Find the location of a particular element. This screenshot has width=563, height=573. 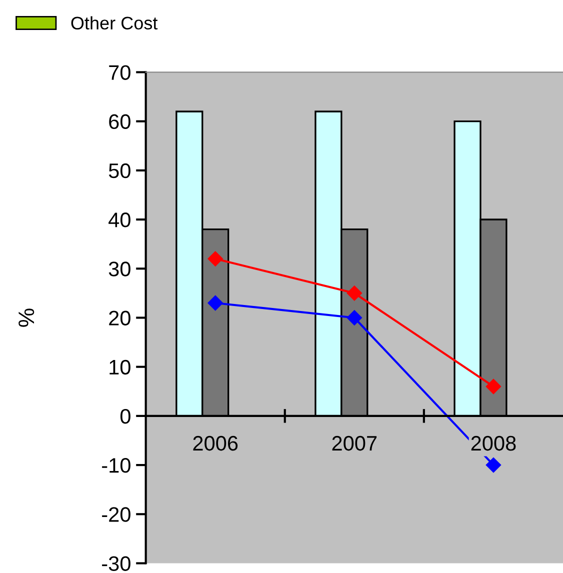

y-tick-label: -10 is located at coordinates (116, 465).